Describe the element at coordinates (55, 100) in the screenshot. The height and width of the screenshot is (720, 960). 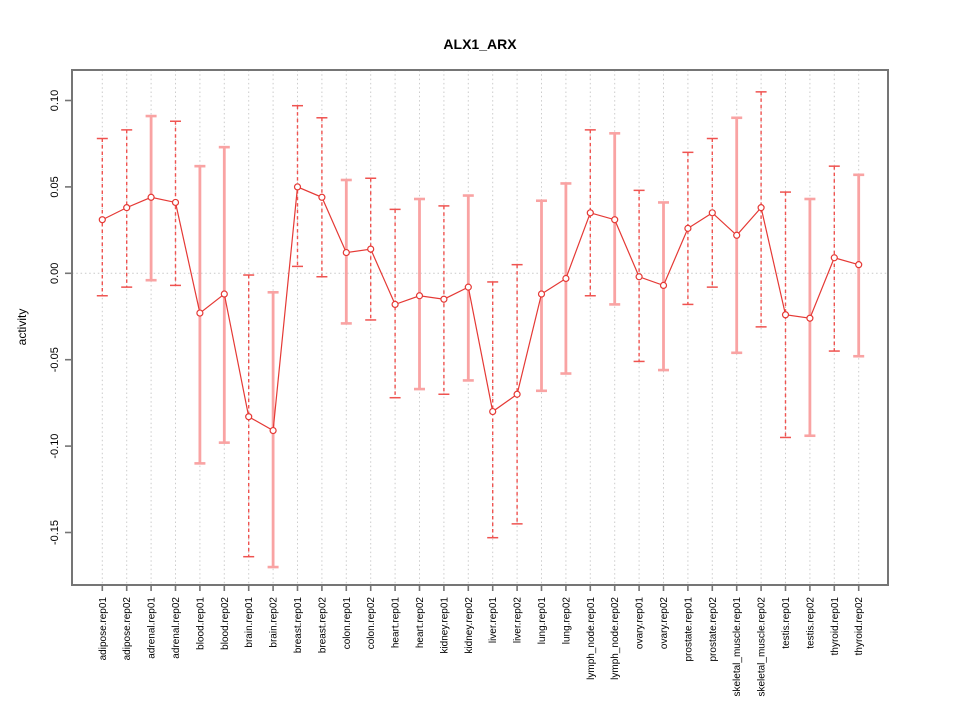
I see `y-tick-label: 0.10` at that location.